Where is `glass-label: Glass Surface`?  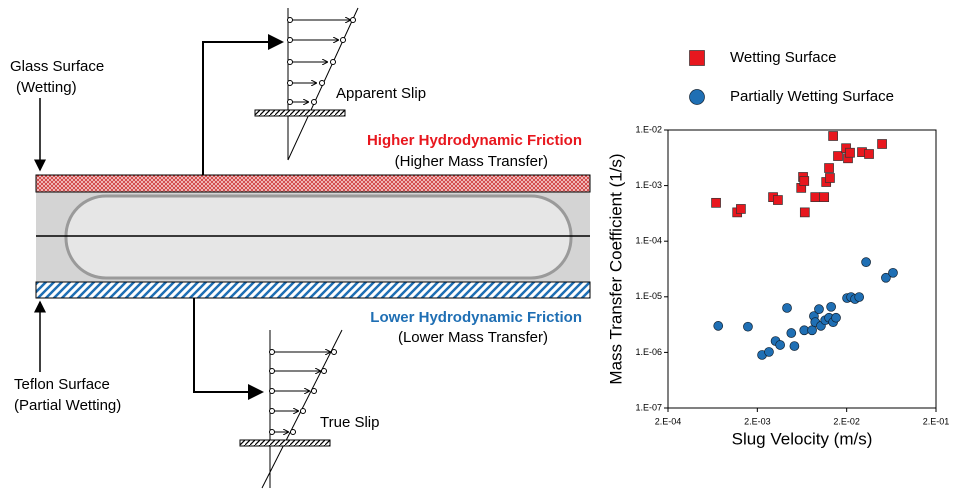 glass-label: Glass Surface is located at coordinates (57, 66).